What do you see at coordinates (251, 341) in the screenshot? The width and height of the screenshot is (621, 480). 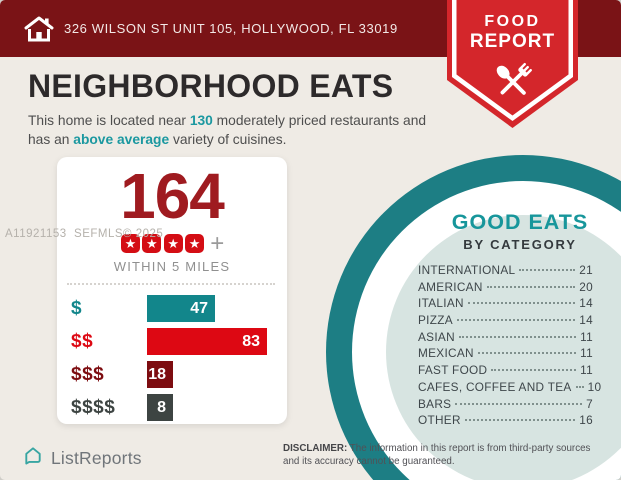 I see `price-bar-value: 83` at bounding box center [251, 341].